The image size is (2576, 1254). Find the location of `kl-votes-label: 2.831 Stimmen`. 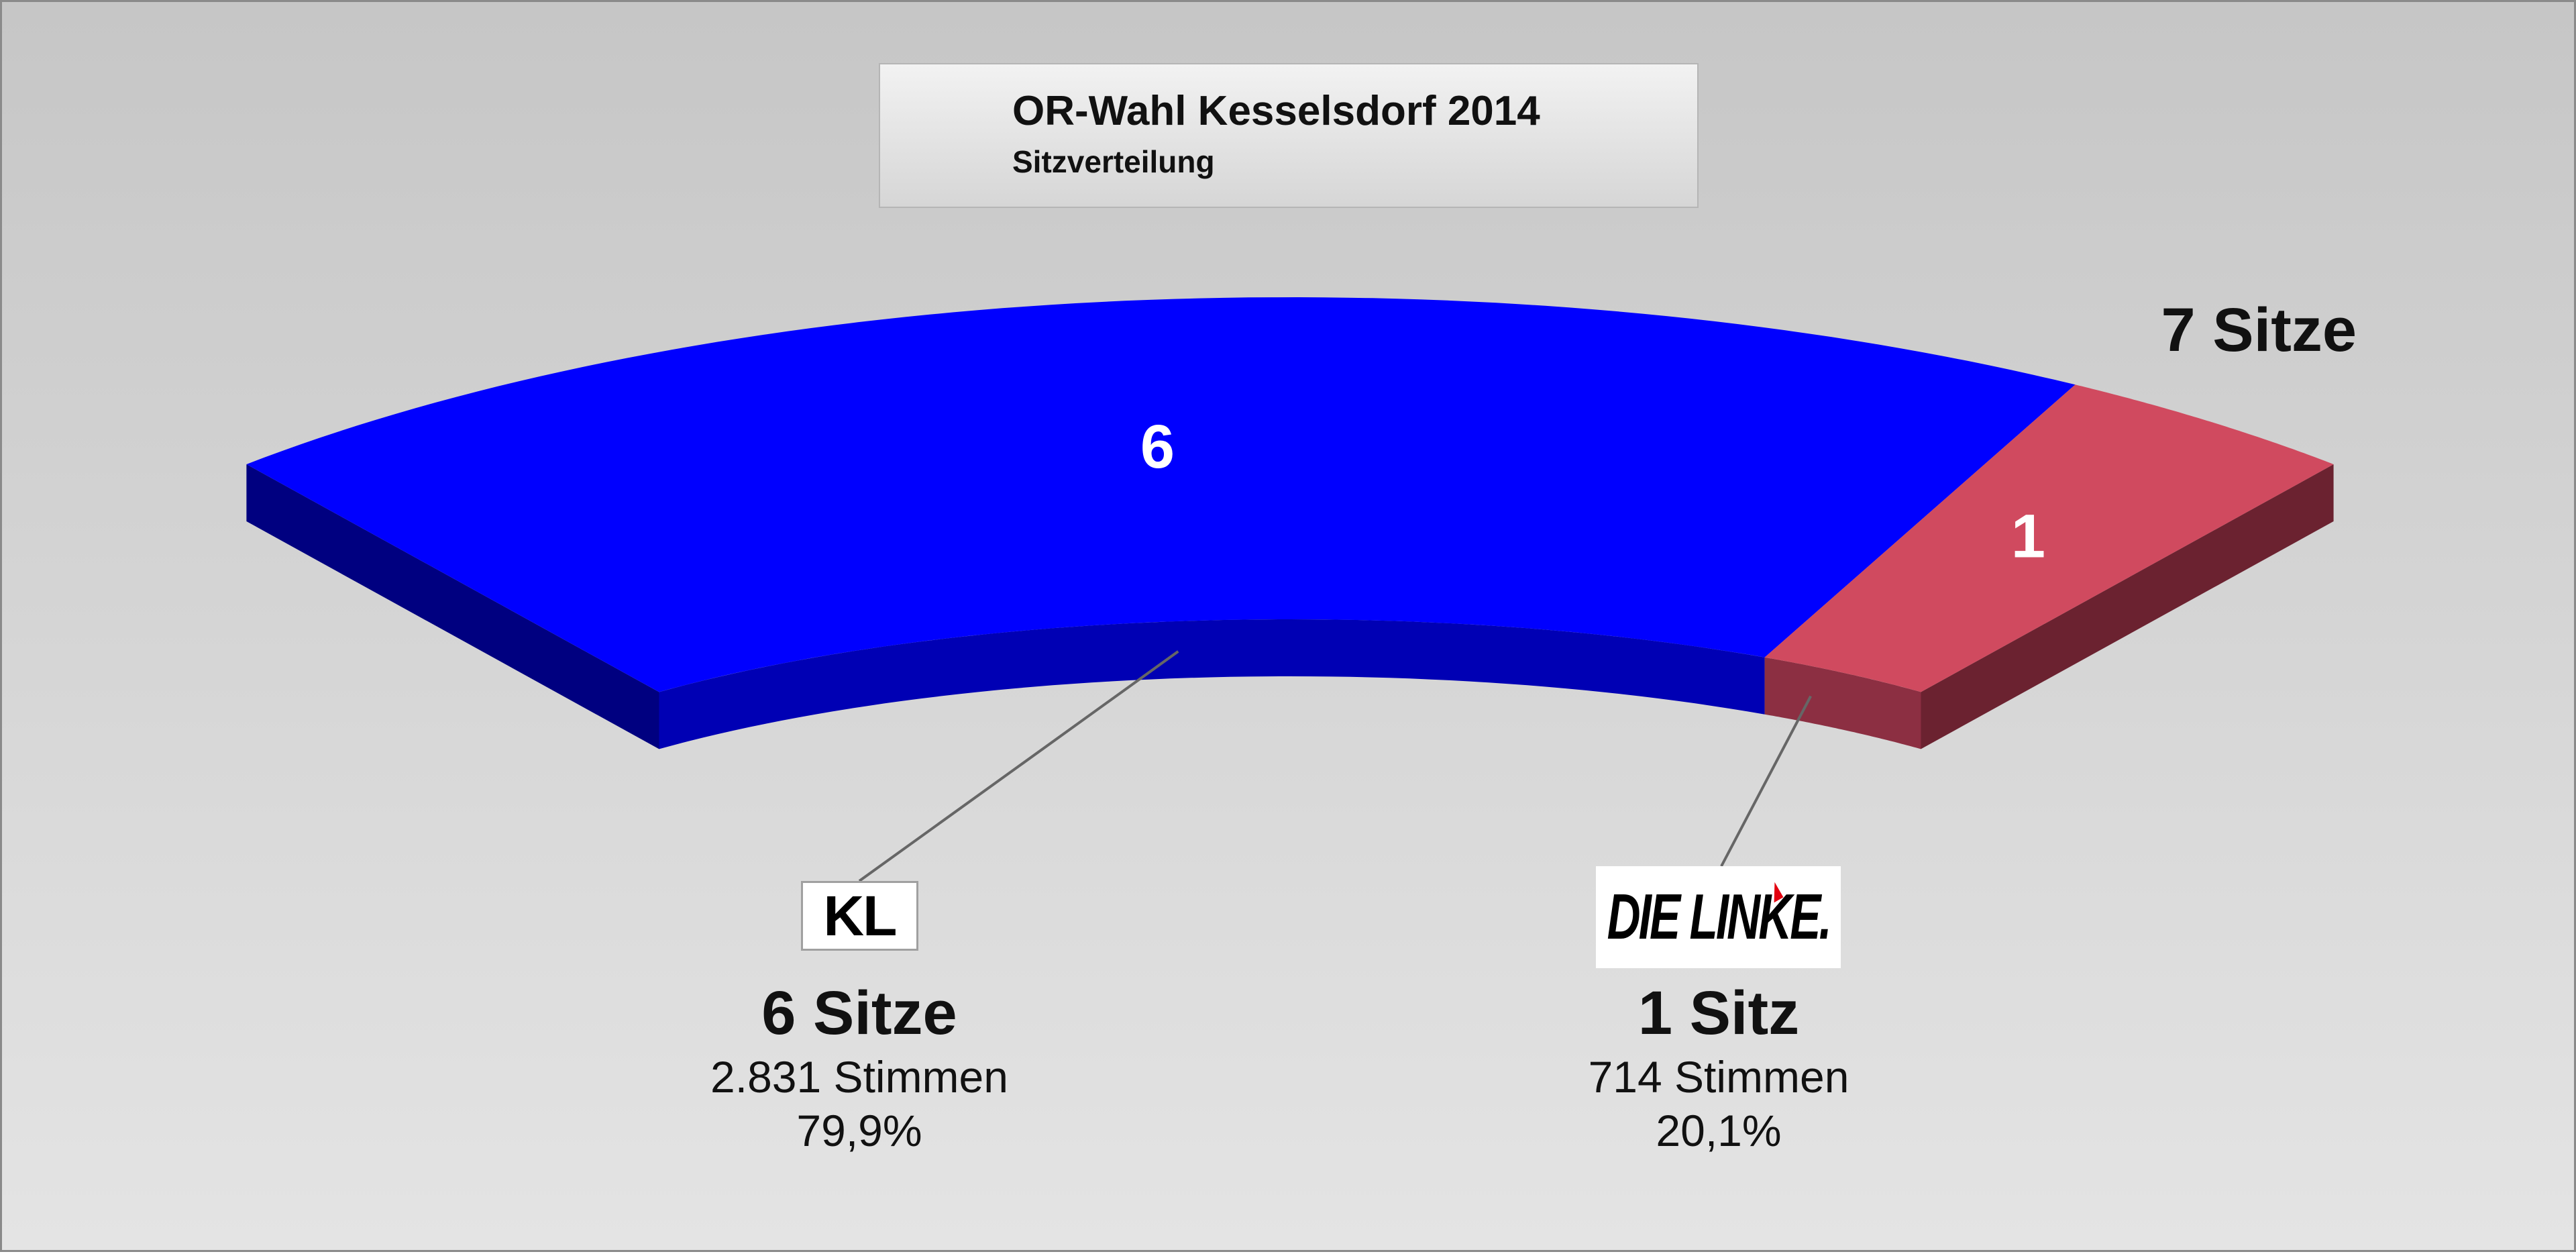

kl-votes-label: 2.831 Stimmen is located at coordinates (859, 1077).